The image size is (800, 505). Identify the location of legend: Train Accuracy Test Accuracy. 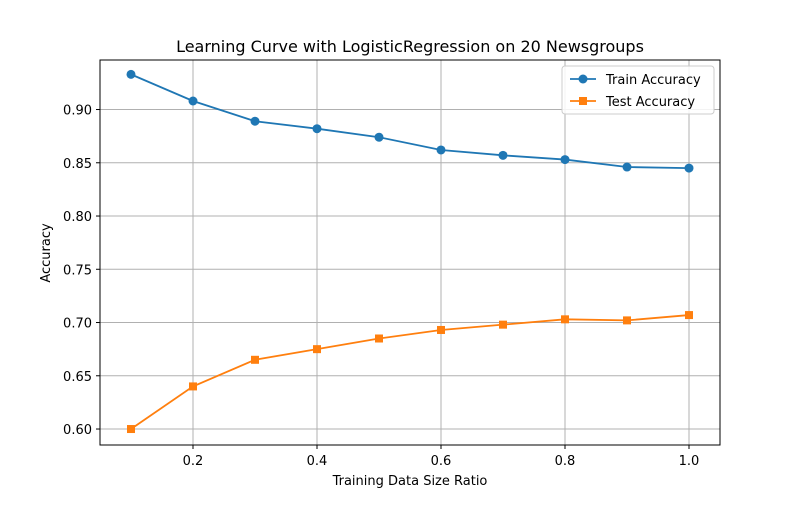
(638, 90).